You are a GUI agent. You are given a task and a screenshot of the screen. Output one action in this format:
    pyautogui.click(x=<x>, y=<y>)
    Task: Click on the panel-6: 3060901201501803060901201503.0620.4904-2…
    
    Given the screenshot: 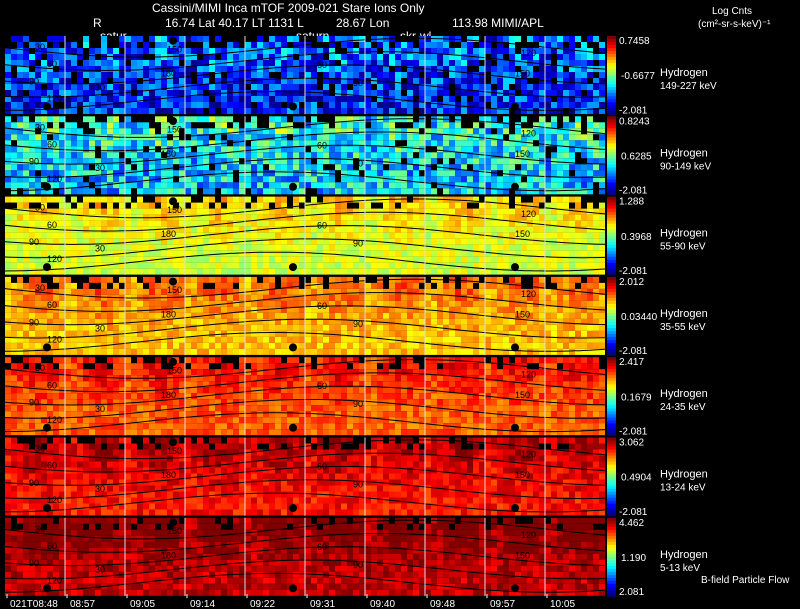 What is the action you would take?
    pyautogui.click(x=356, y=477)
    